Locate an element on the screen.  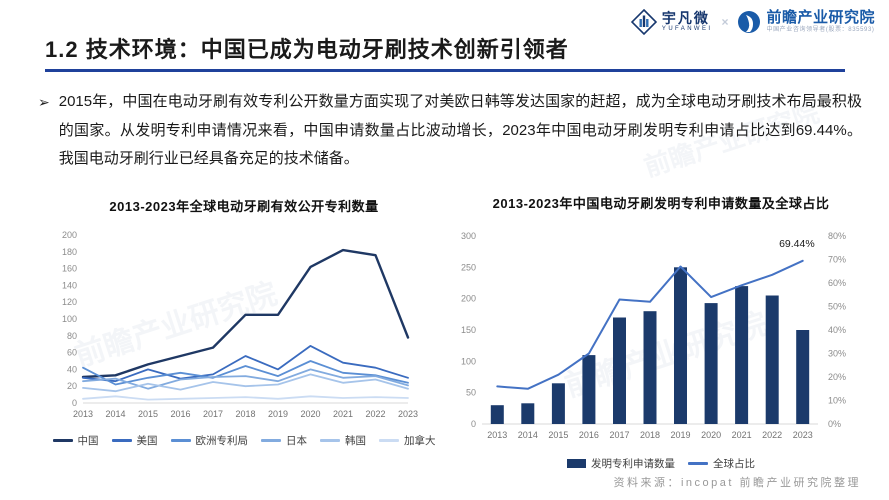
bar-2014 is located at coordinates (528, 413).